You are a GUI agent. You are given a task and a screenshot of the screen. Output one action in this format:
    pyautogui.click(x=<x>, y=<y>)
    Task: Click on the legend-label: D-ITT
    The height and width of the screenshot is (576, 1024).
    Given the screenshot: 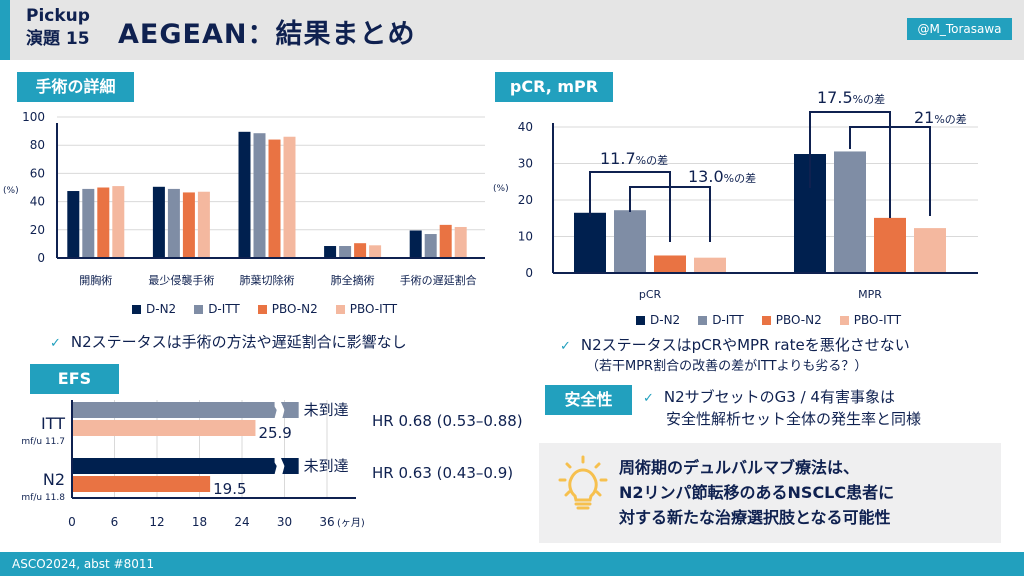 What is the action you would take?
    pyautogui.click(x=224, y=309)
    